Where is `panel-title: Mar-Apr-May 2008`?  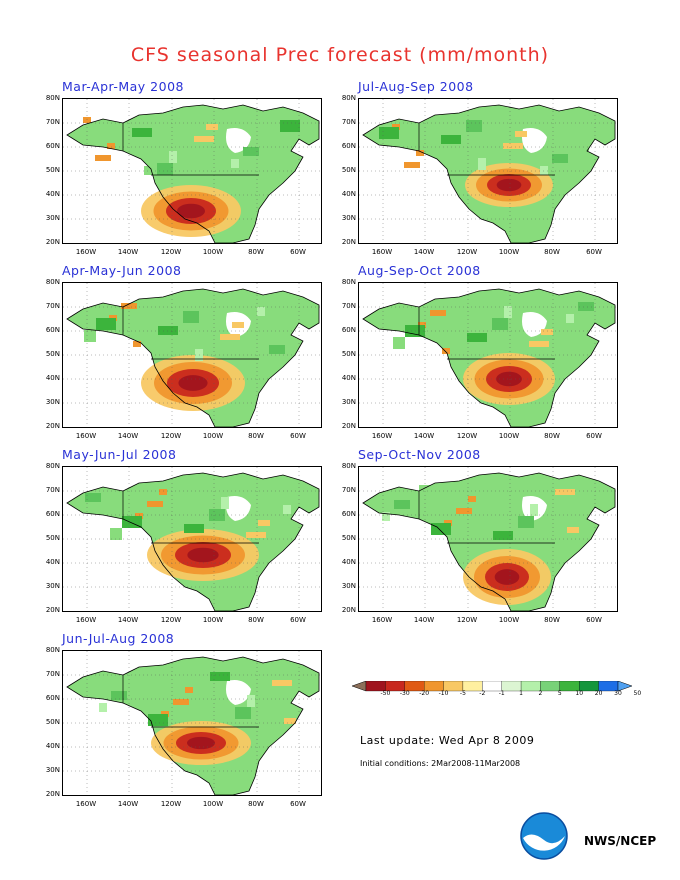
panel-title: Mar-Apr-May 2008 is located at coordinates (123, 86).